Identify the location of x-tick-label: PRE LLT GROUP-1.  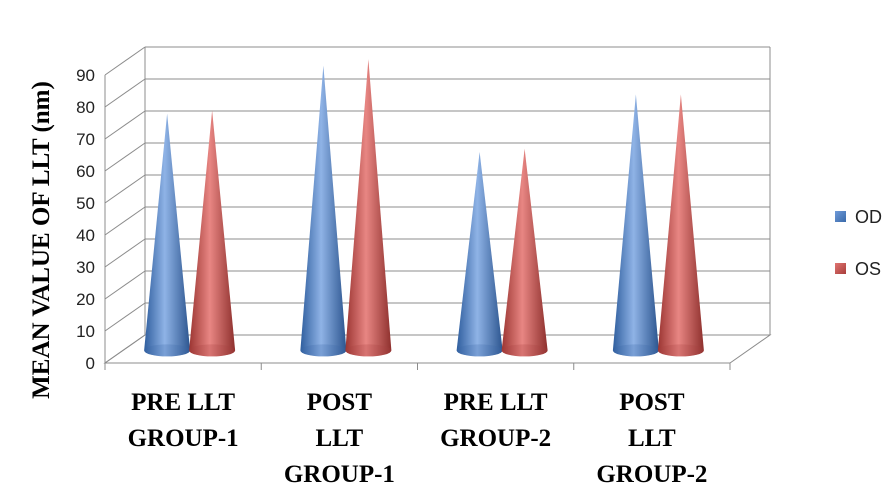
(183, 420).